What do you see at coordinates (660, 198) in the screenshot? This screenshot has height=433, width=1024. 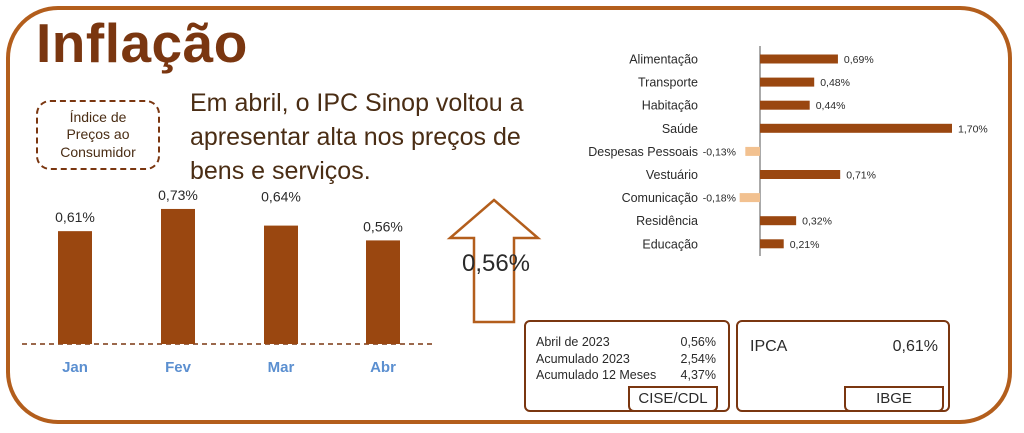 I see `category-tick-label: Comunicação` at bounding box center [660, 198].